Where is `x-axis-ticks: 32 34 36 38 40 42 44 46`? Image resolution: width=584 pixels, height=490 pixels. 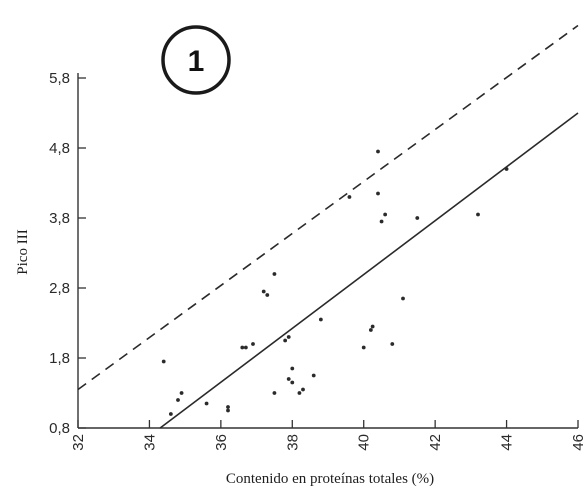
x-axis-ticks: 32 34 36 38 40 42 44 46 is located at coordinates (327, 435).